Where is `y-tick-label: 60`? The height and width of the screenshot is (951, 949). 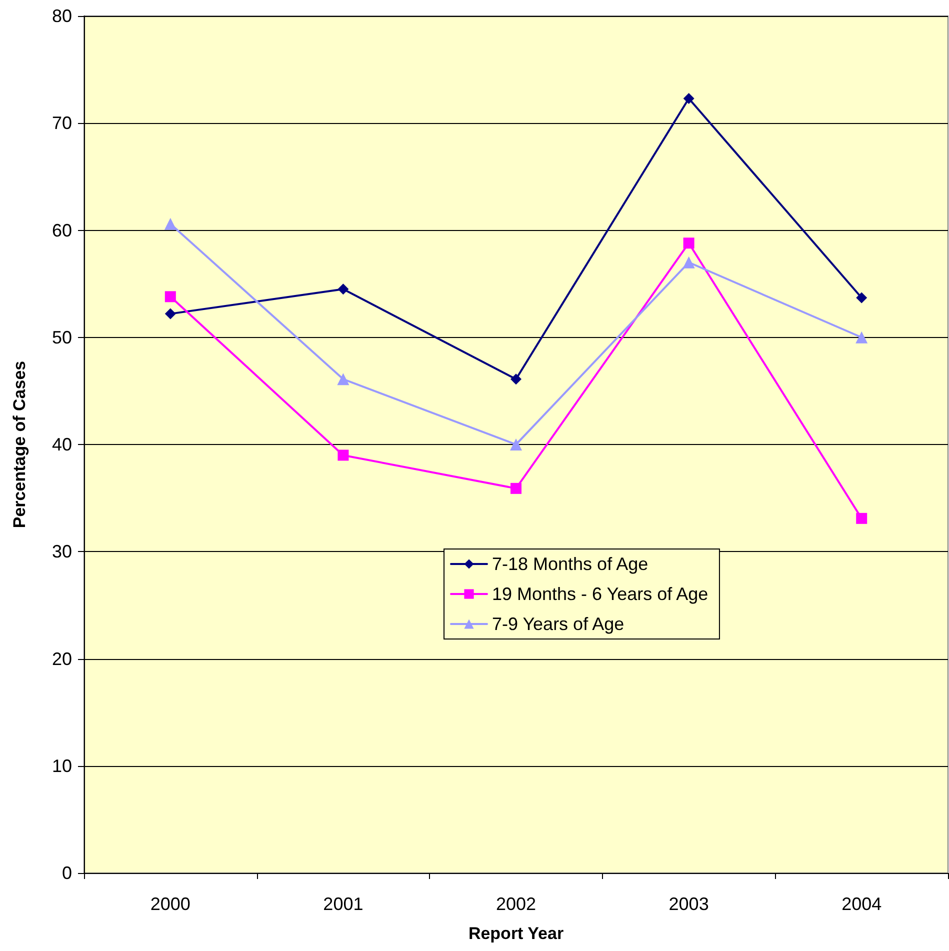 y-tick-label: 60 is located at coordinates (62, 230).